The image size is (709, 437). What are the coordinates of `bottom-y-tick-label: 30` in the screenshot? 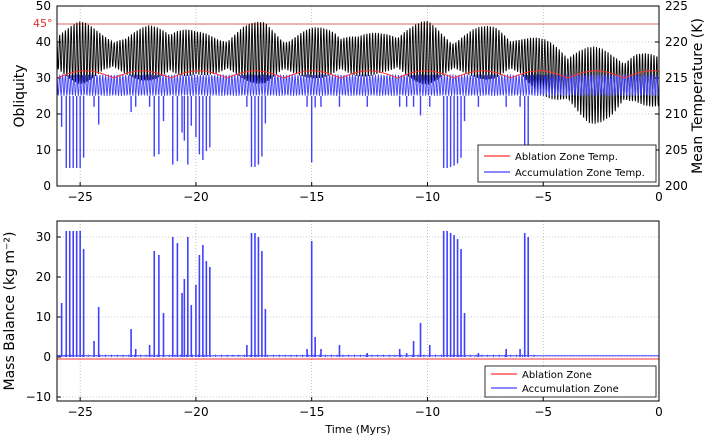 It's located at (43, 237).